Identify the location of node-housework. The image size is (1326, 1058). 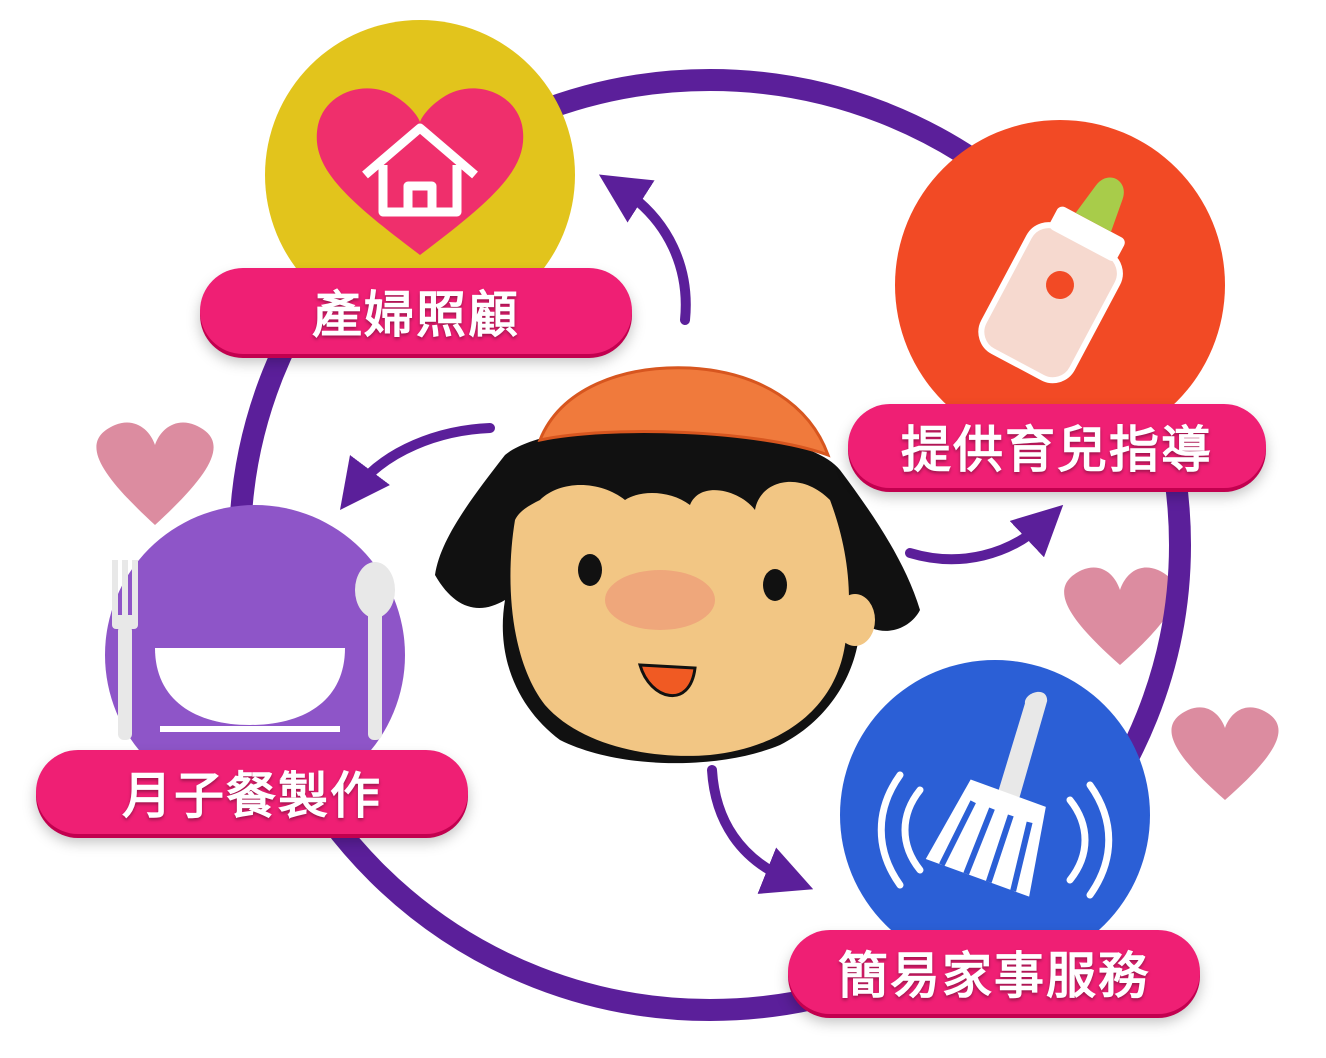
(995, 815).